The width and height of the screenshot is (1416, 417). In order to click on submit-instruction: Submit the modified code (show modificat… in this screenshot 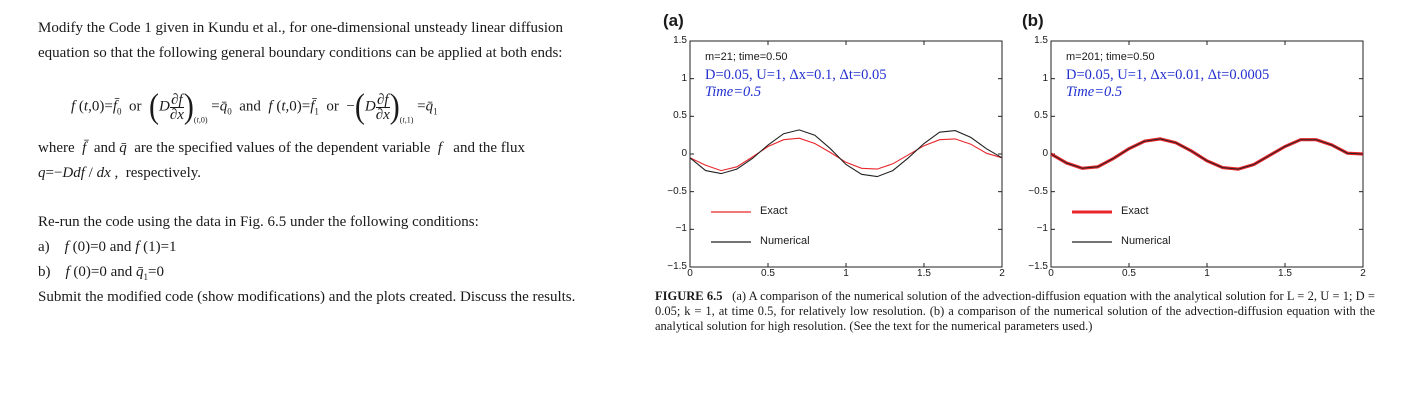, I will do `click(307, 297)`.